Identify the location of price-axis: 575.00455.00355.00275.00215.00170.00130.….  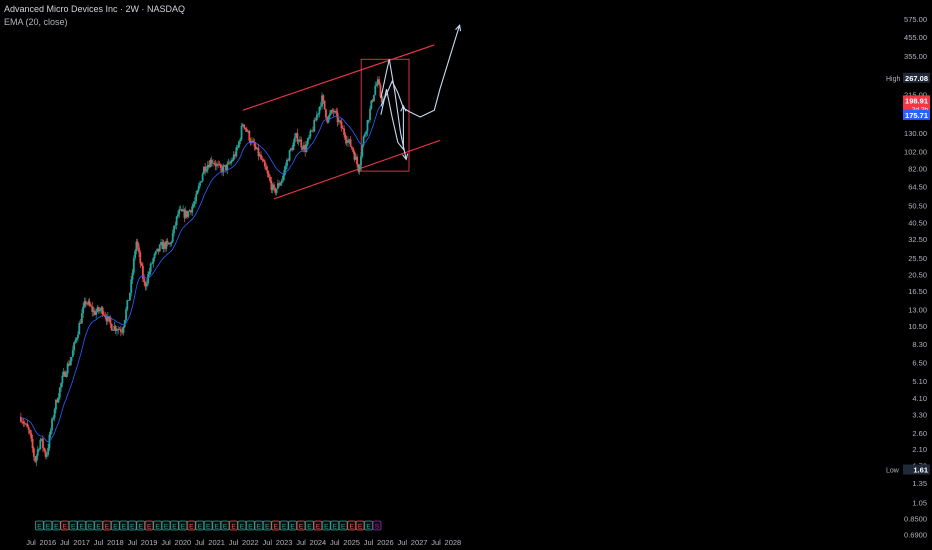
(915, 277).